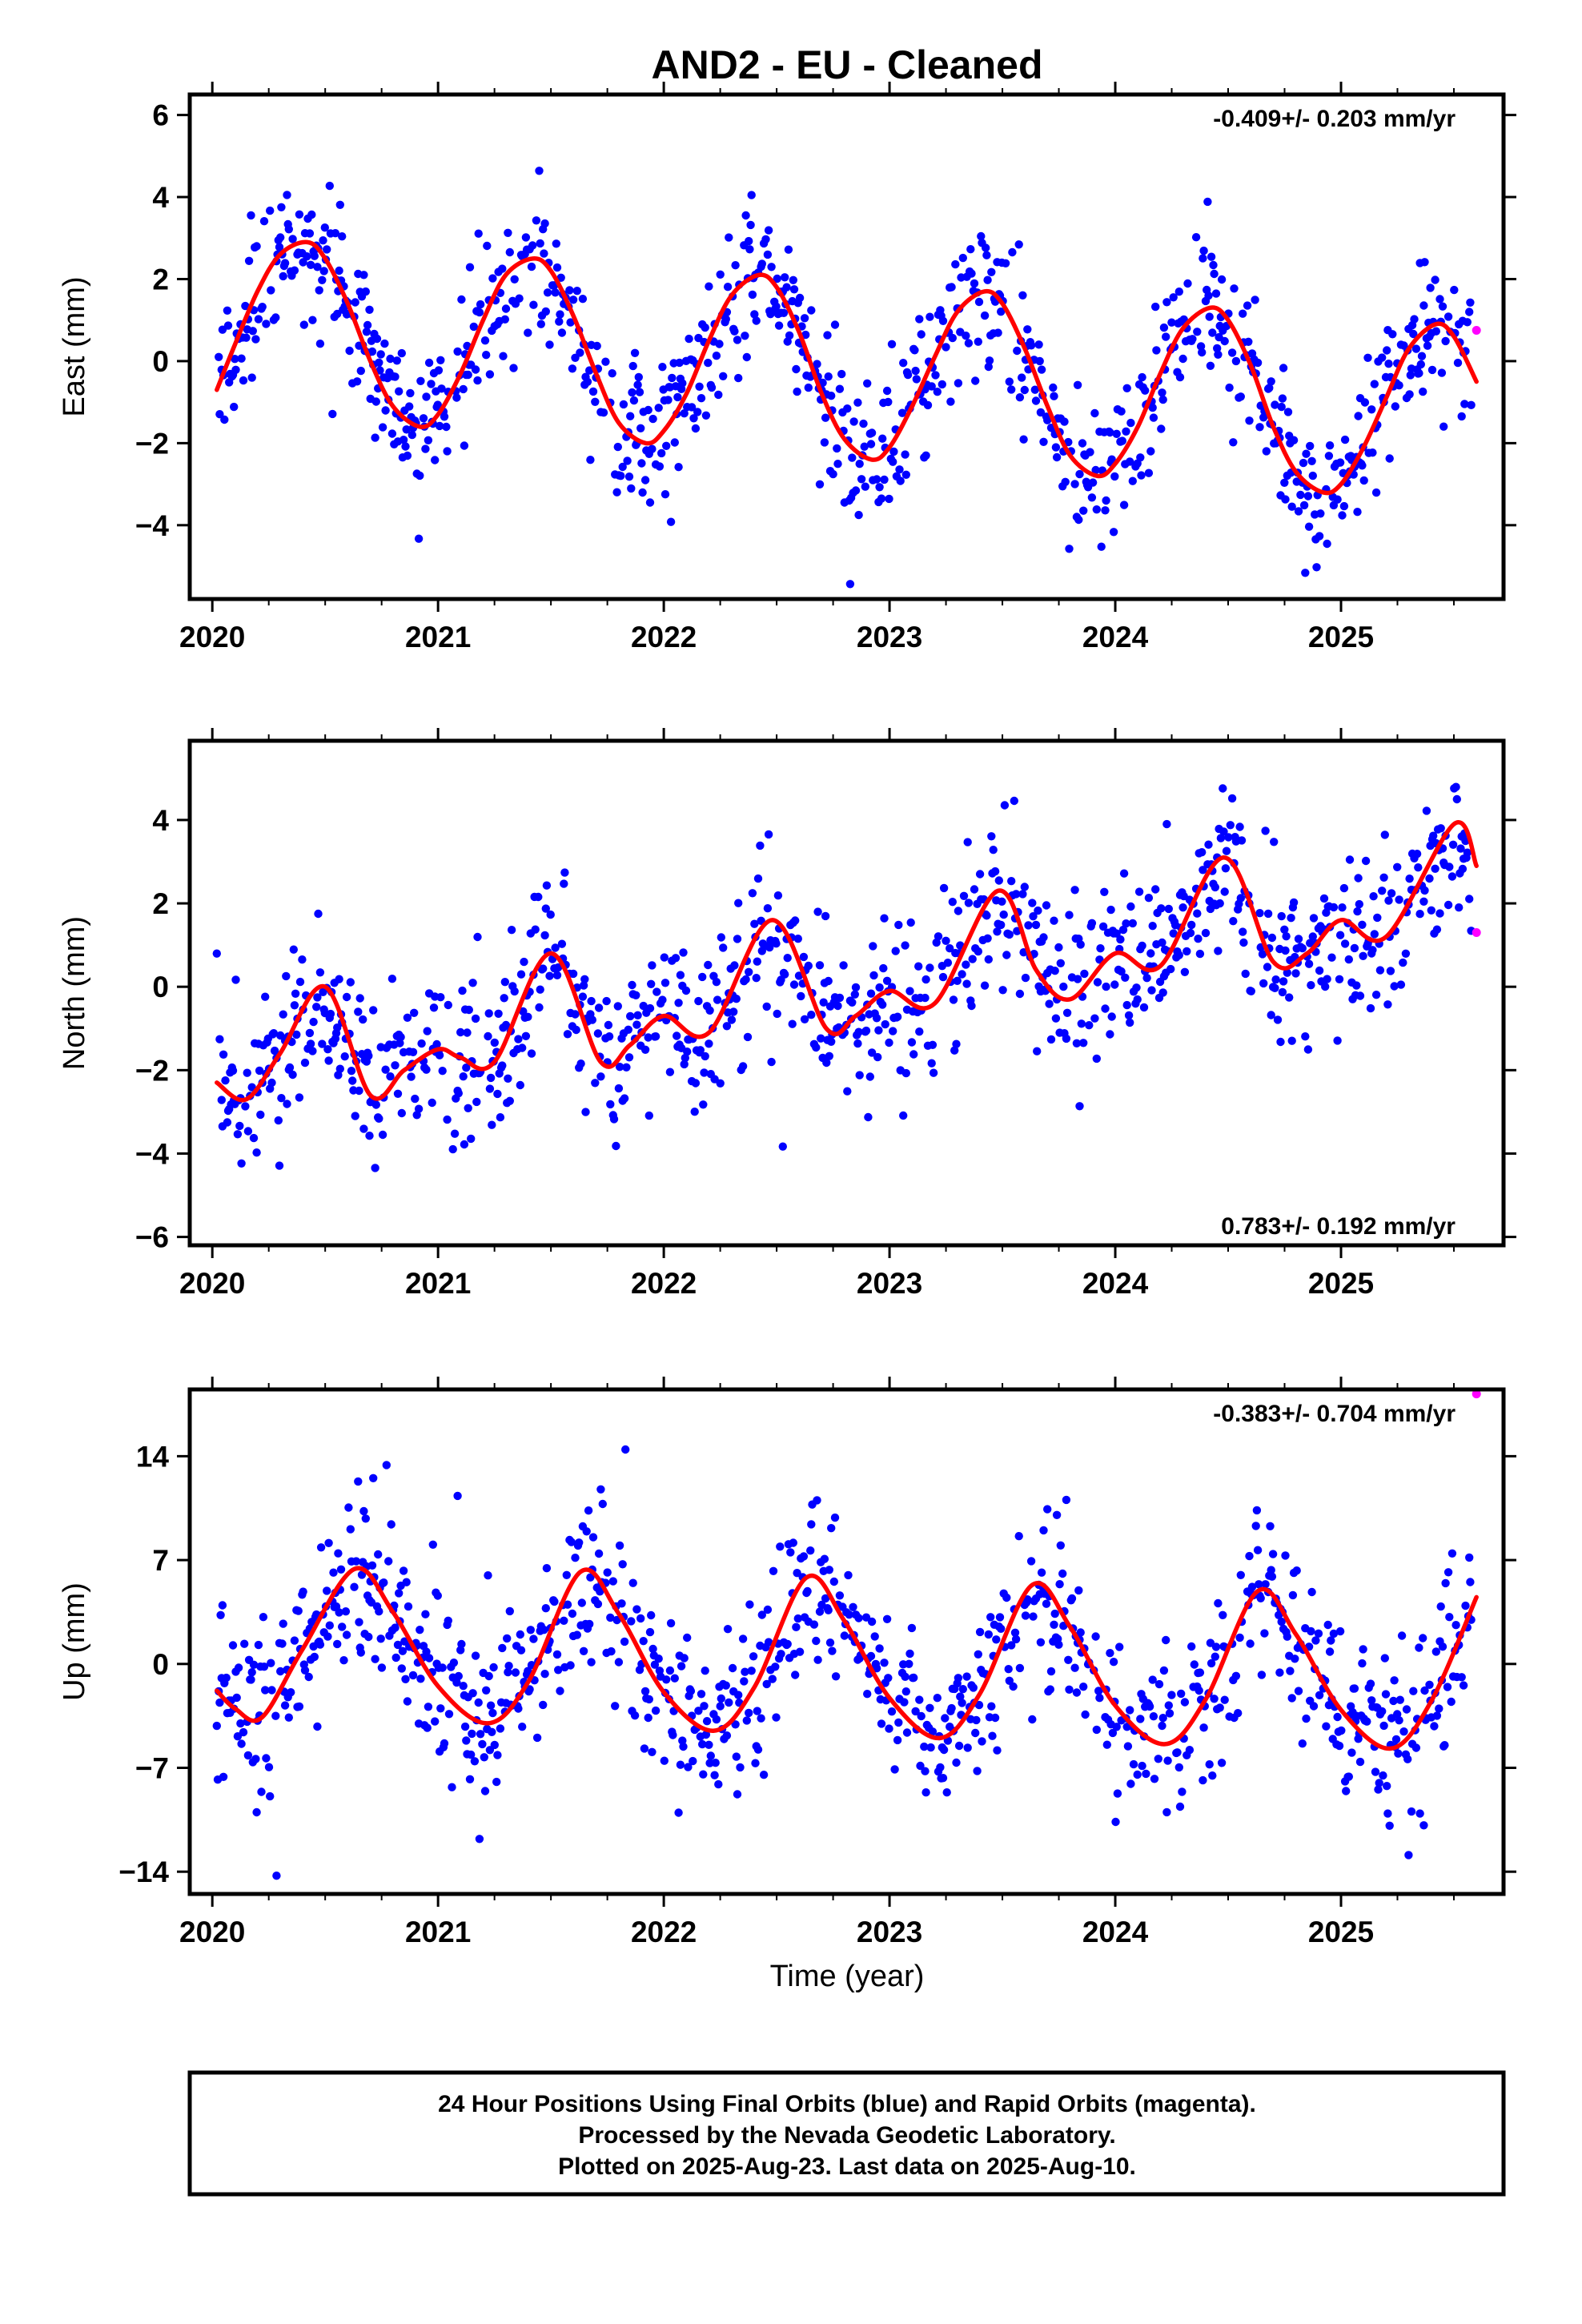 The image size is (1582, 2324). What do you see at coordinates (1334, 119) in the screenshot?
I see `east-rate-label: -0.409+/- 0.203 mm/yr` at bounding box center [1334, 119].